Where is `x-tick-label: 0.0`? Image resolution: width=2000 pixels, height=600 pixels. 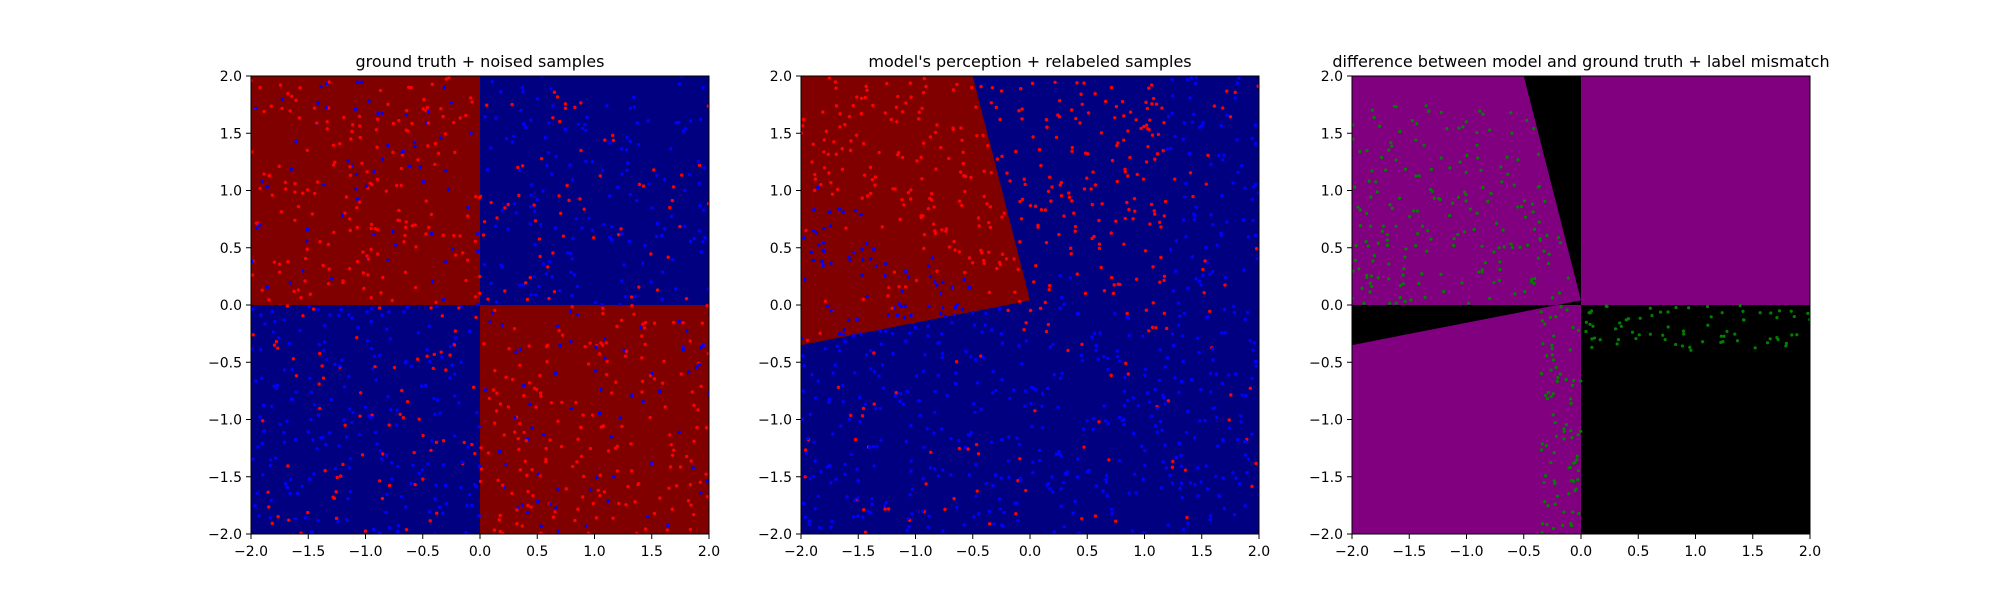
x-tick-label: 0.0 is located at coordinates (480, 552).